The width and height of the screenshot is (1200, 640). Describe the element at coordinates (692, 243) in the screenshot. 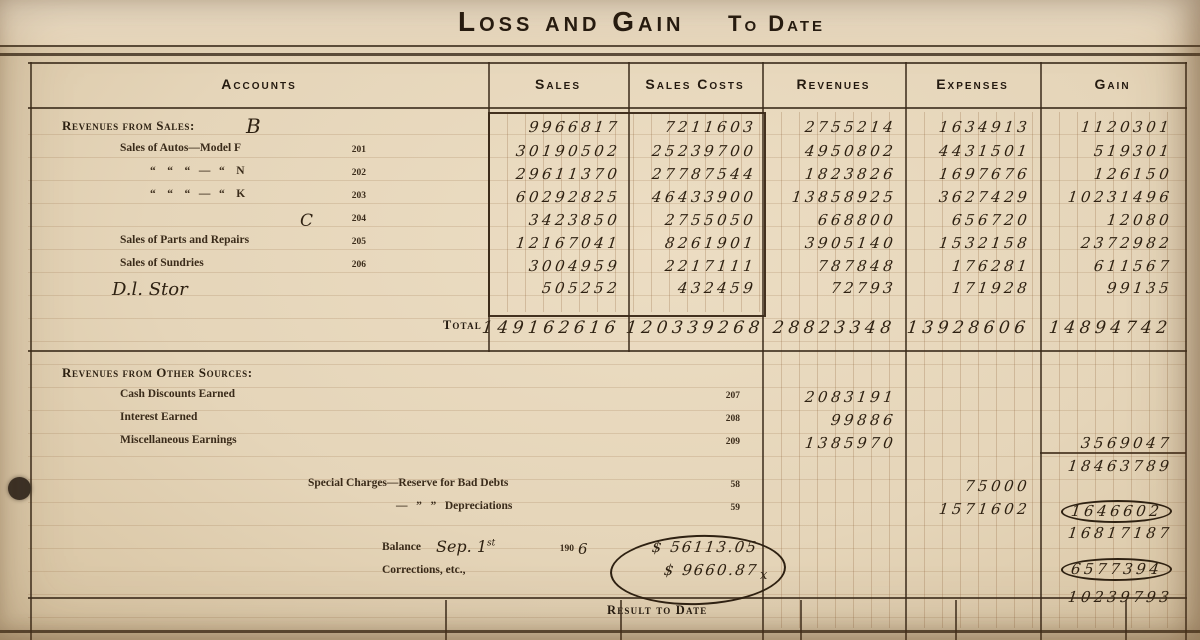

I see `cell-costs: 8261901` at that location.